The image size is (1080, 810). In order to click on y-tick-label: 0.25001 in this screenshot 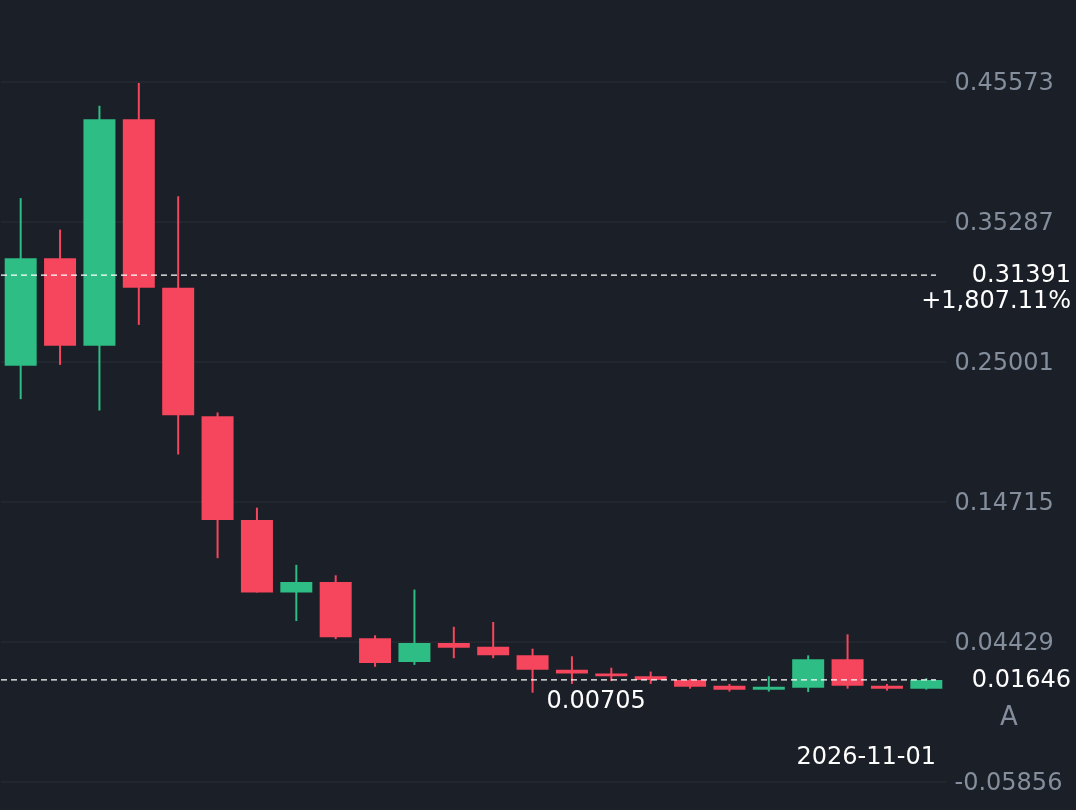, I will do `click(1004, 361)`.